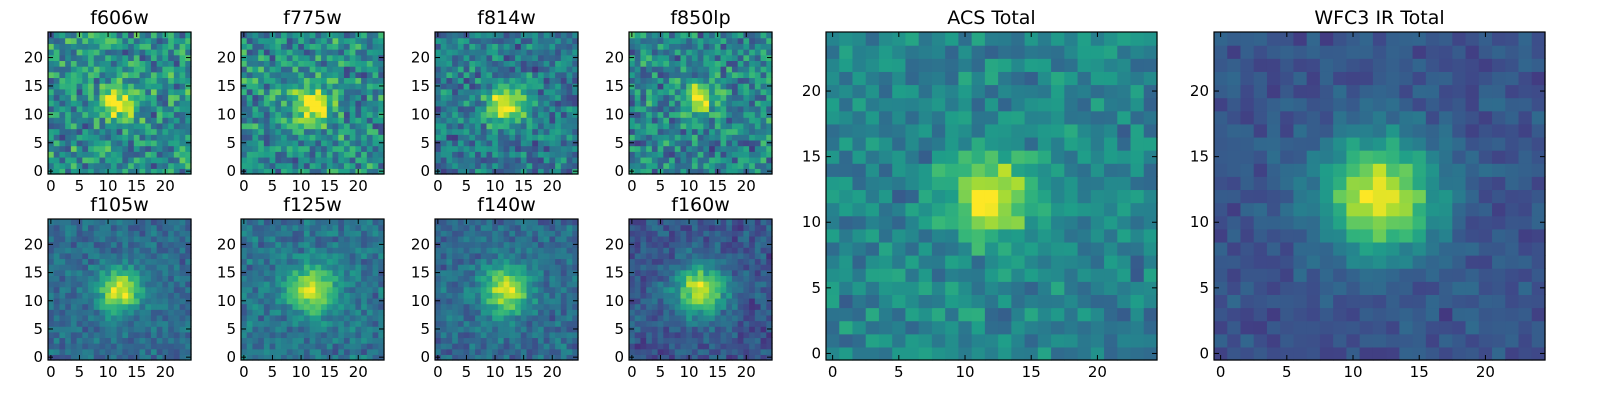  I want to click on y-tick-label: 5, so click(619, 143).